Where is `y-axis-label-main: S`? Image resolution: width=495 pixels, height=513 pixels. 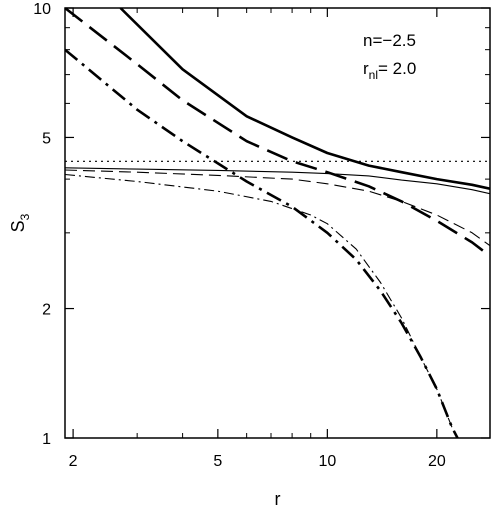
y-axis-label-main: S is located at coordinates (18, 226).